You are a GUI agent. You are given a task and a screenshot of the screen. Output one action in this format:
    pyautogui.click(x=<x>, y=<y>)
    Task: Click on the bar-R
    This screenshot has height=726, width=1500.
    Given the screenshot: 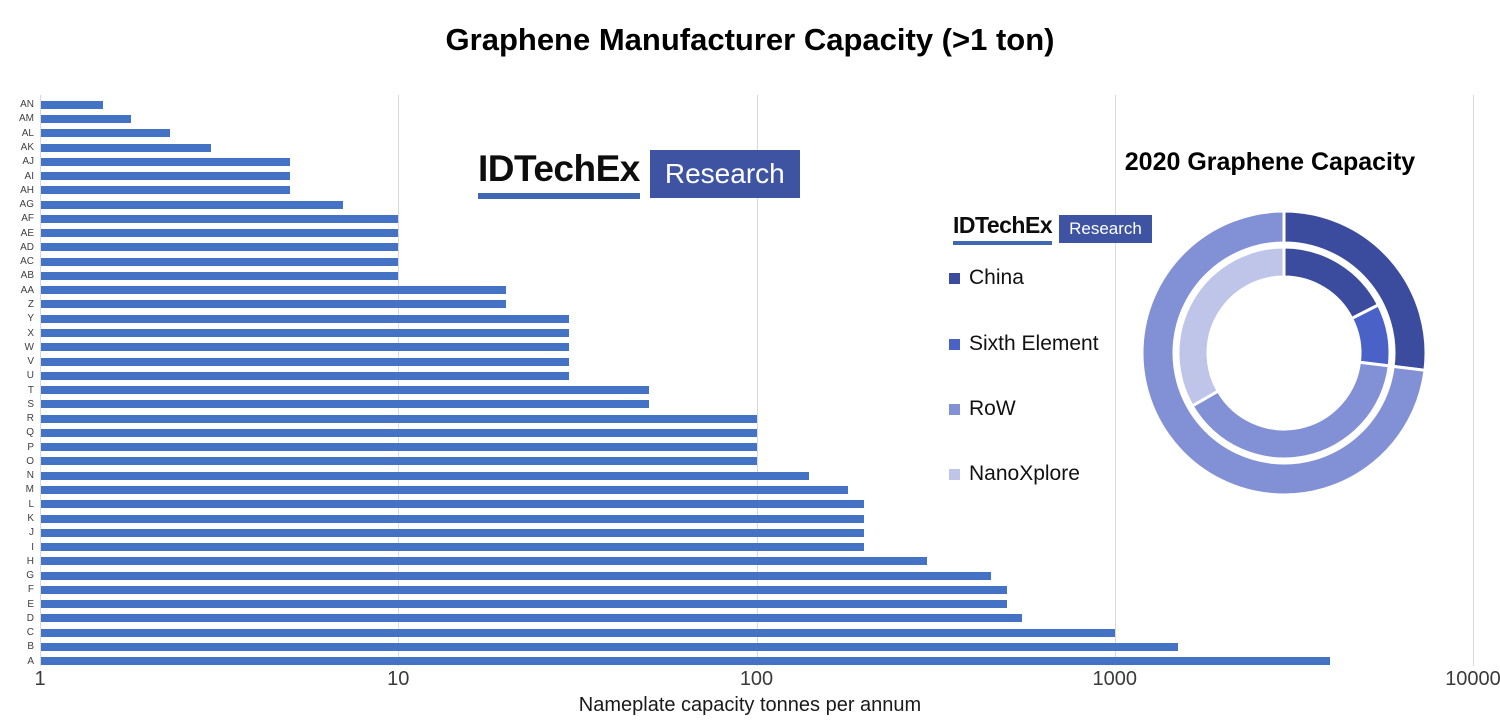 What is the action you would take?
    pyautogui.click(x=399, y=418)
    